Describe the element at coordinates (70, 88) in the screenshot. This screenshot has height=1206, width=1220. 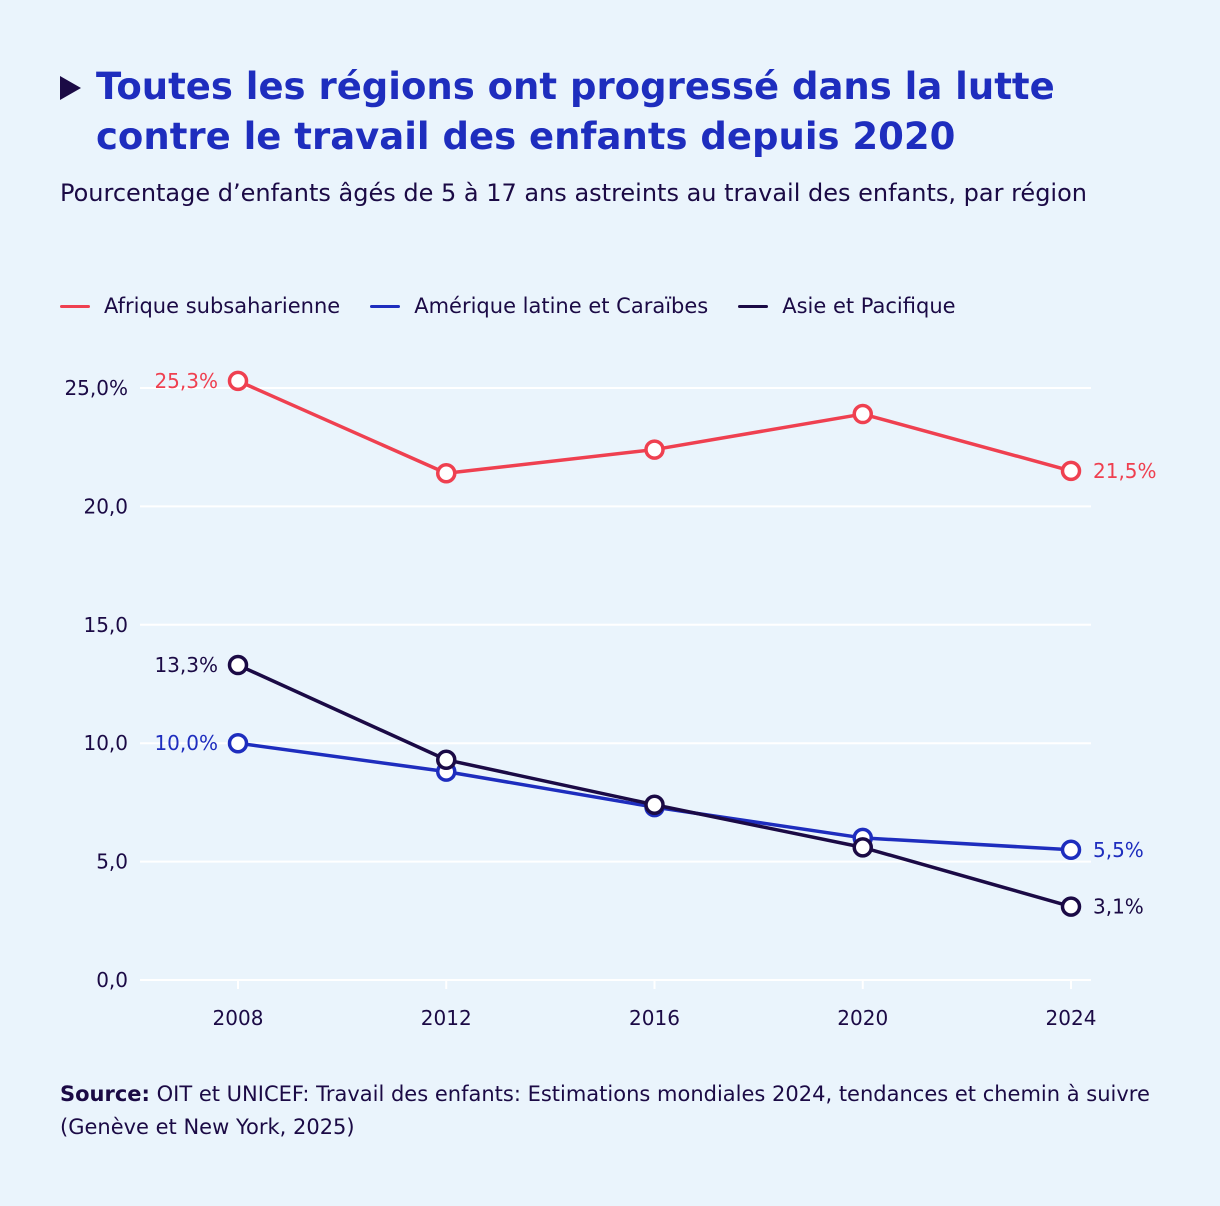
I see `triangle-marker-icon` at that location.